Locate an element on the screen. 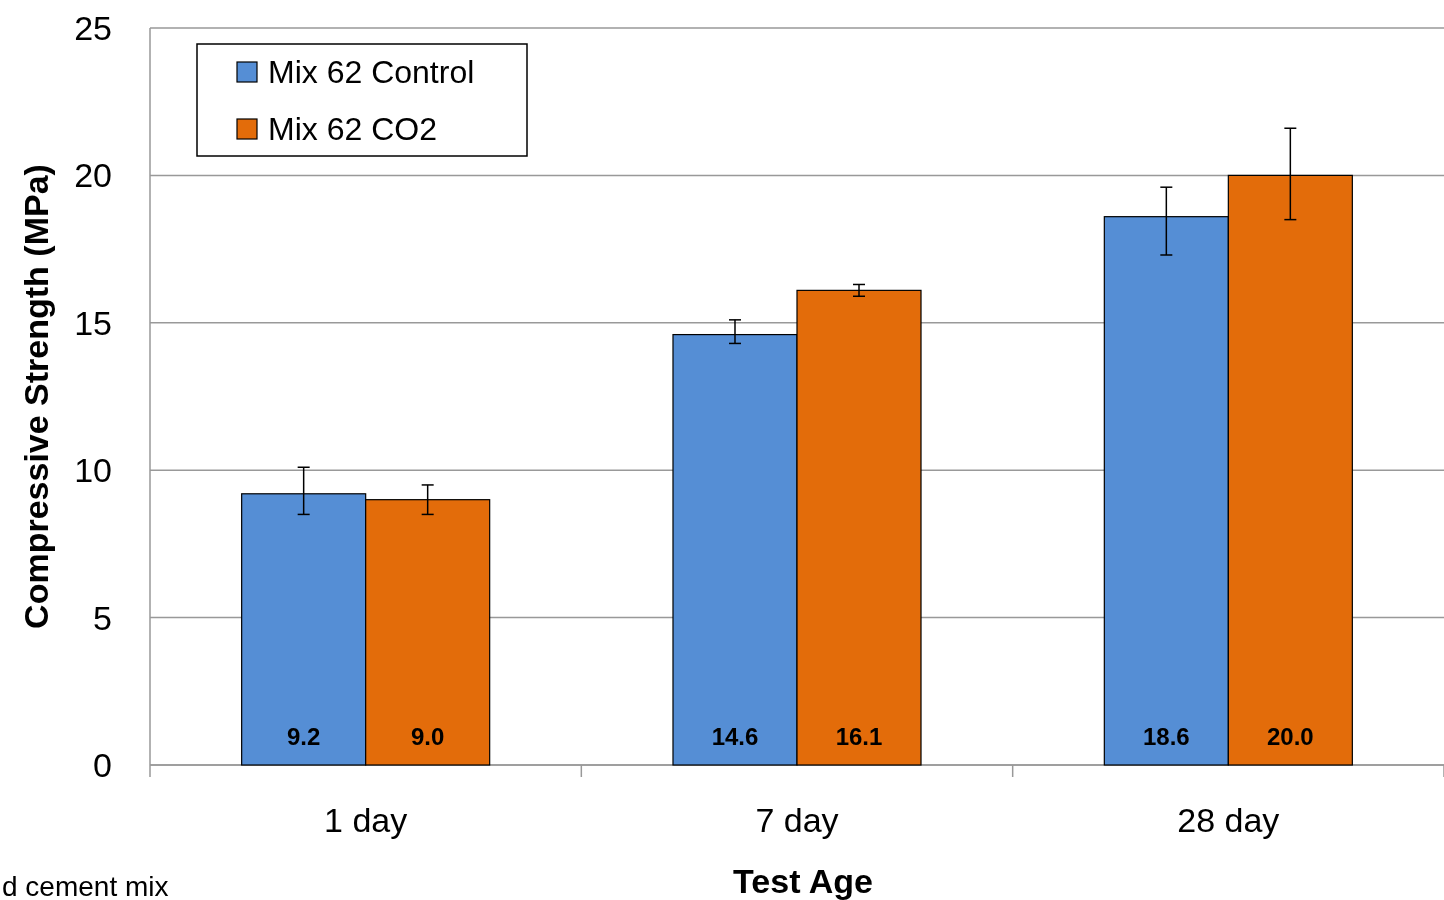  y-tick-label: 25 is located at coordinates (93, 27).